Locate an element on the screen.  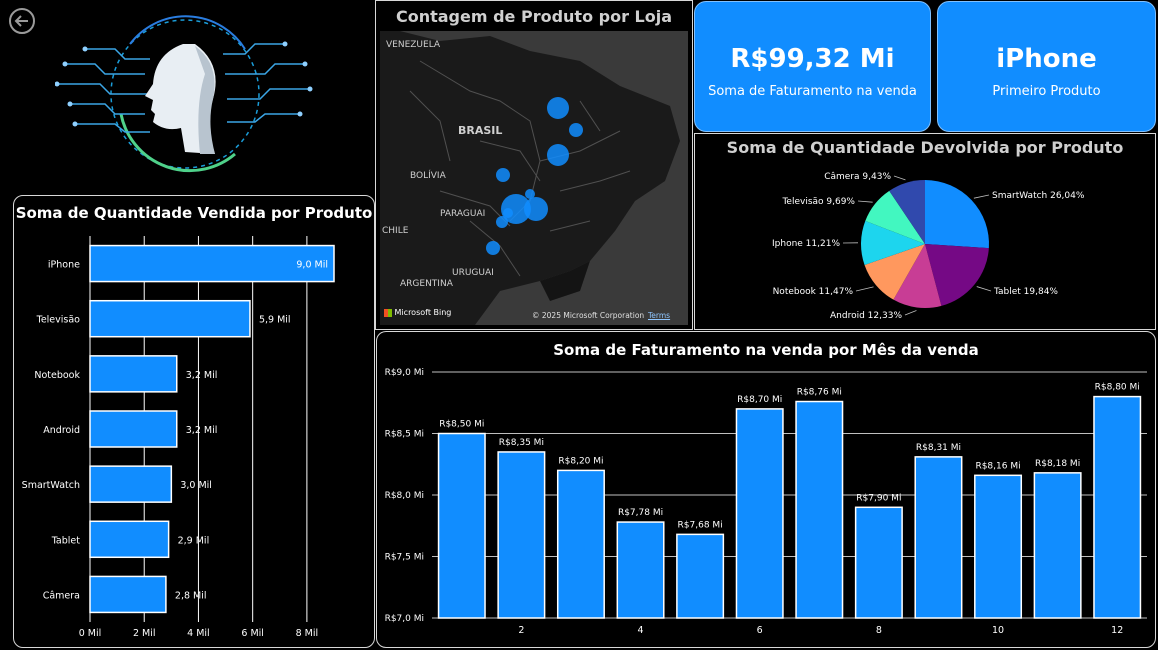
y-tick-label: R$8,5 Mi is located at coordinates (404, 435).